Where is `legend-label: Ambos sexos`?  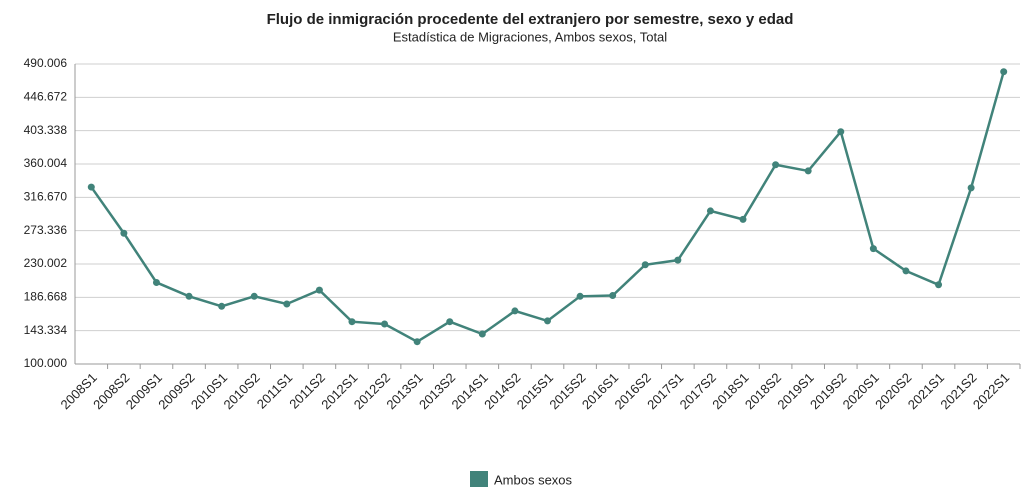
legend-label: Ambos sexos is located at coordinates (533, 479).